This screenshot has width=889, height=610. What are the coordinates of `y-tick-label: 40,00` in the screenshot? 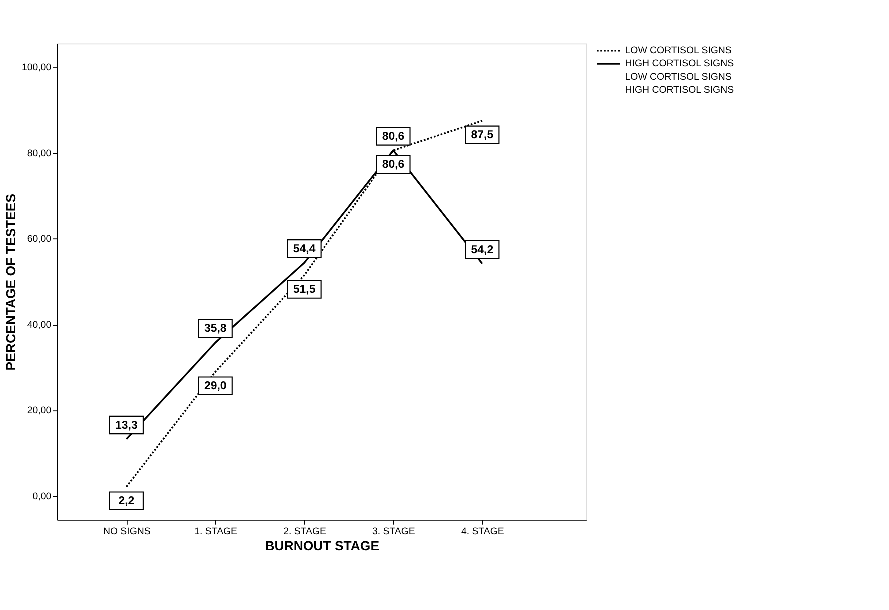 It's located at (39, 325).